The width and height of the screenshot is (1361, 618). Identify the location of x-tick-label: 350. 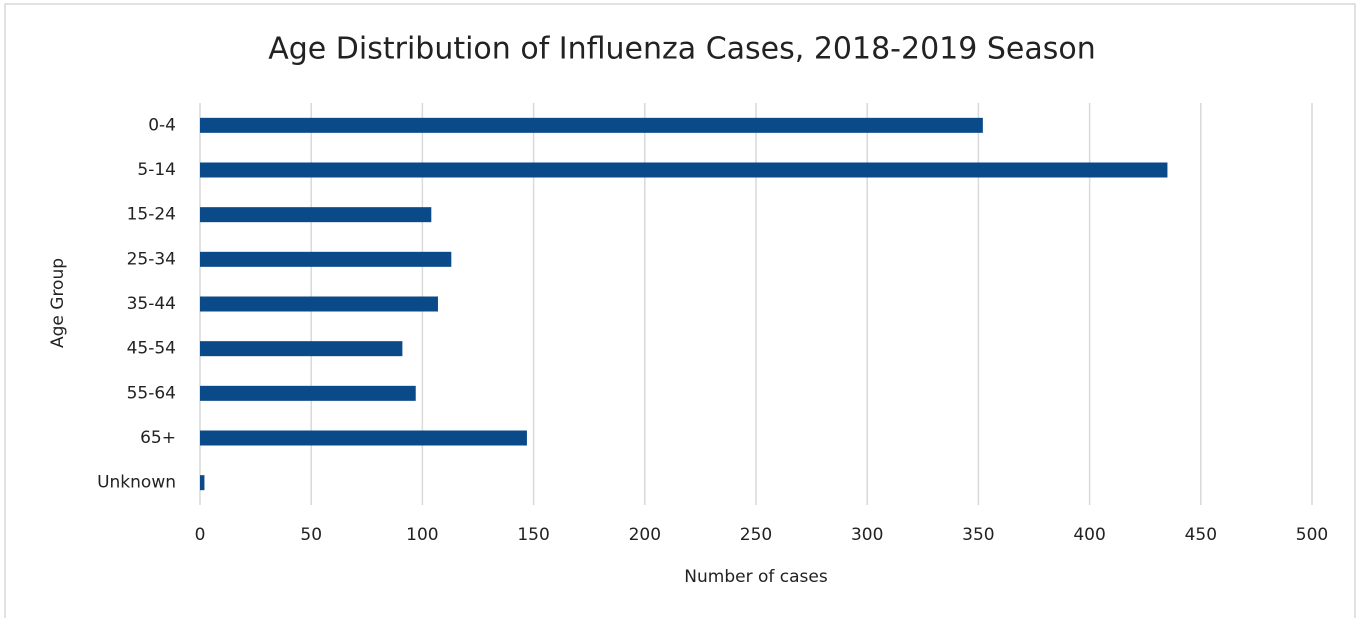
(978, 535).